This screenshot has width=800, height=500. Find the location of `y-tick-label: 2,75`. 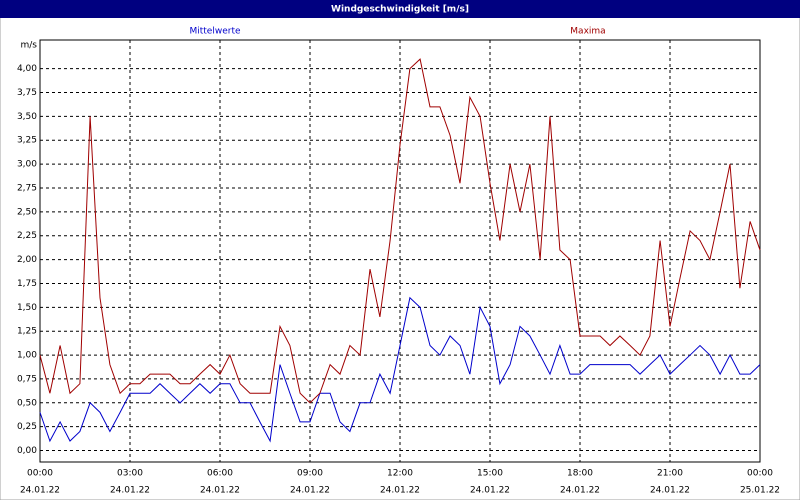

y-tick-label: 2,75 is located at coordinates (27, 188).